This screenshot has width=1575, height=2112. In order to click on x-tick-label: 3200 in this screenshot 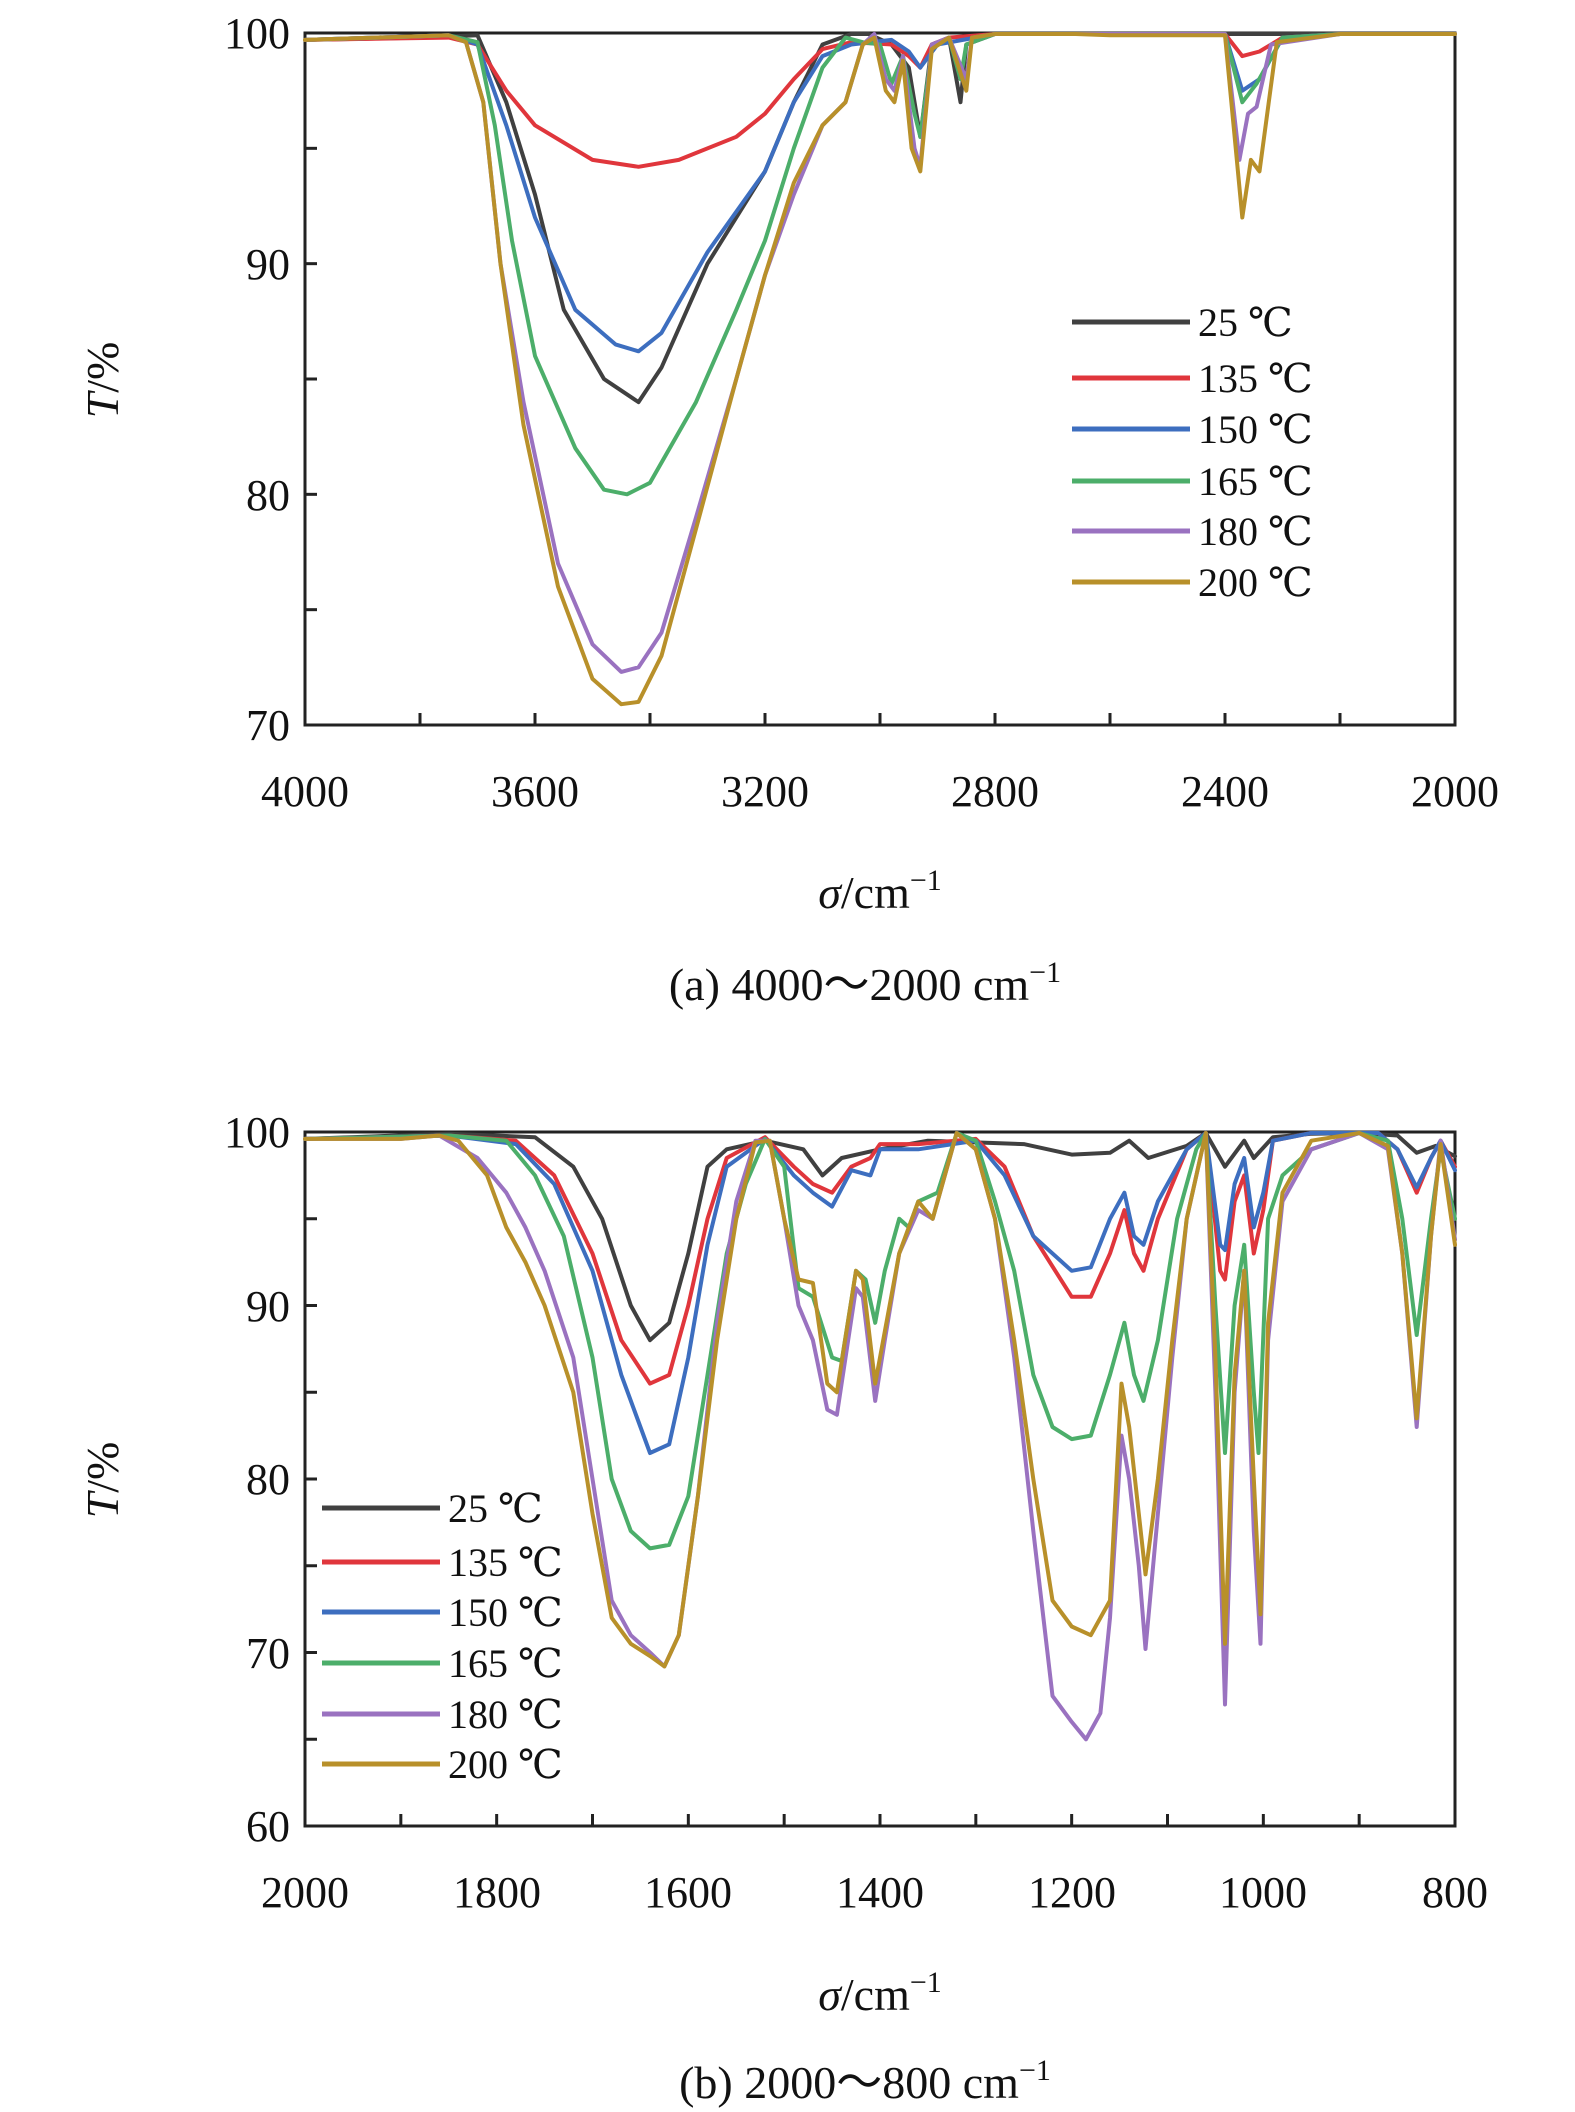, I will do `click(765, 791)`.